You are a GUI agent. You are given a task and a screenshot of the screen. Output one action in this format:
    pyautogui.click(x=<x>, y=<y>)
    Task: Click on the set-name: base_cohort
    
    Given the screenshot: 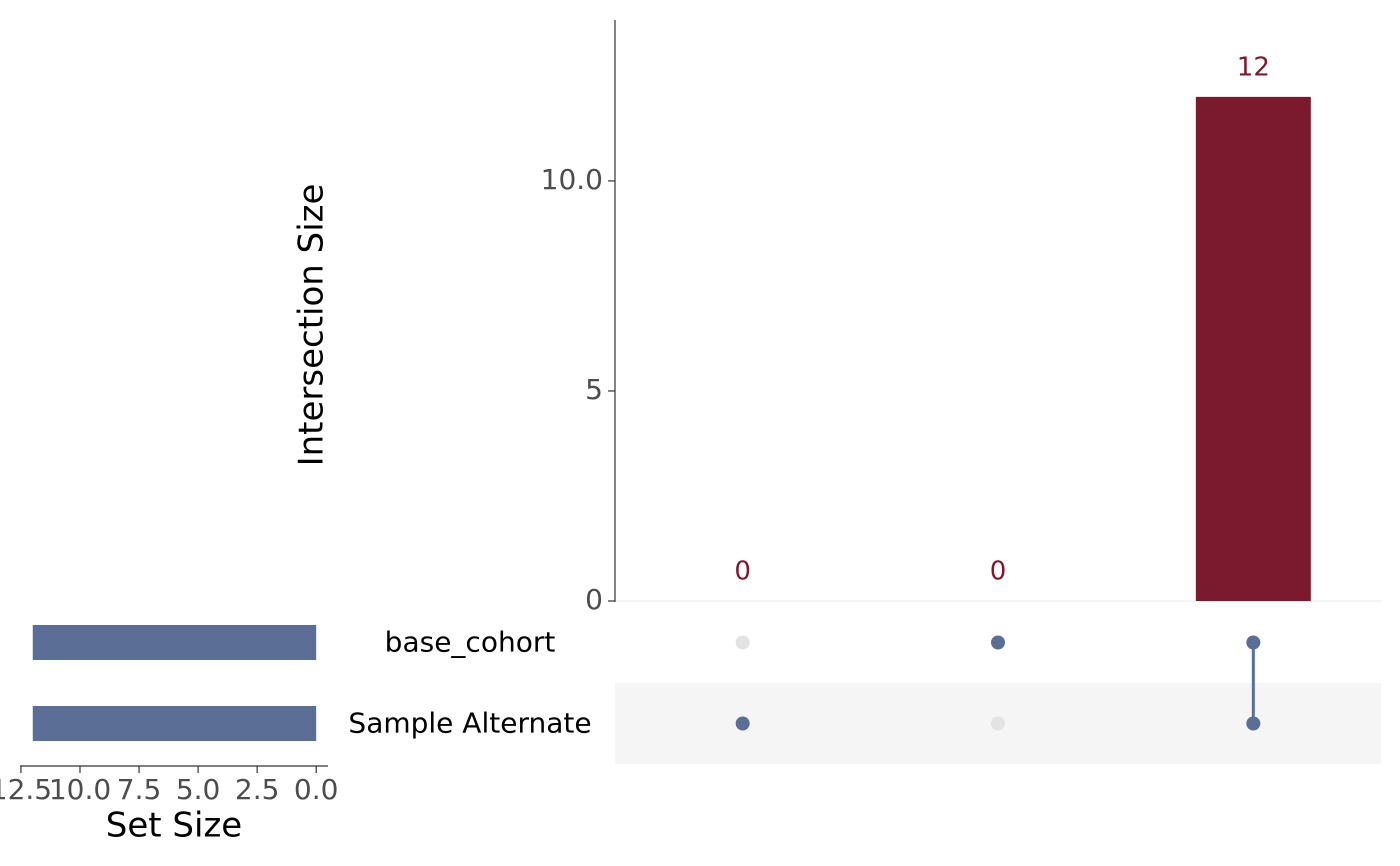 What is the action you would take?
    pyautogui.click(x=470, y=642)
    